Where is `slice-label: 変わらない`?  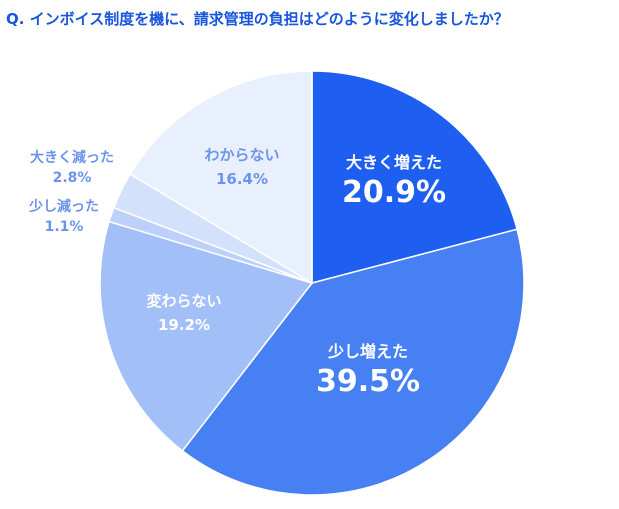 slice-label: 変わらない is located at coordinates (183, 301).